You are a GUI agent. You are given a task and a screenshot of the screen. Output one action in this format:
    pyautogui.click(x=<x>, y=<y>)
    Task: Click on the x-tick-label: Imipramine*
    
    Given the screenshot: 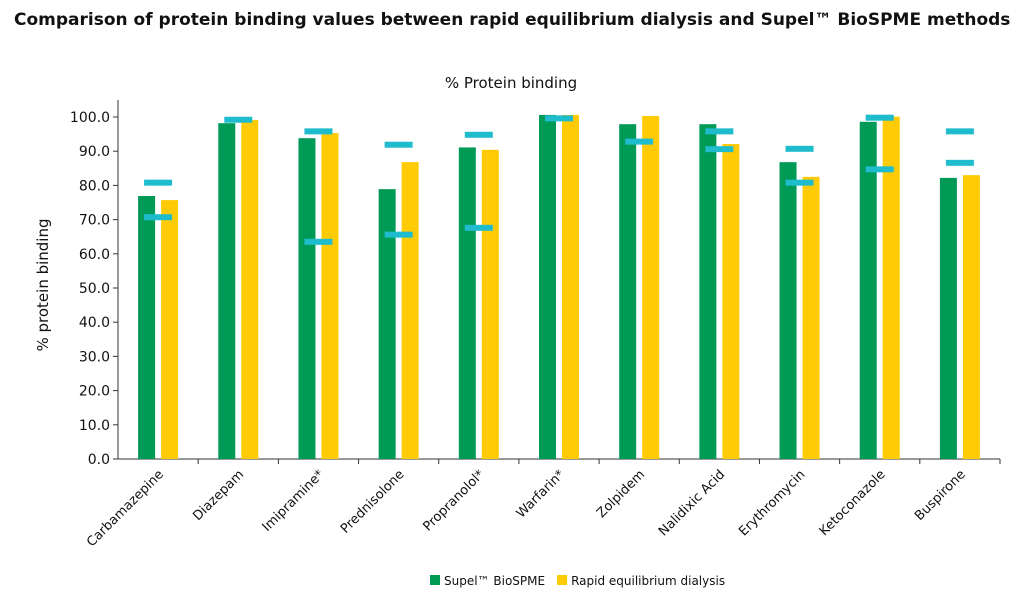 What is the action you would take?
    pyautogui.click(x=294, y=501)
    